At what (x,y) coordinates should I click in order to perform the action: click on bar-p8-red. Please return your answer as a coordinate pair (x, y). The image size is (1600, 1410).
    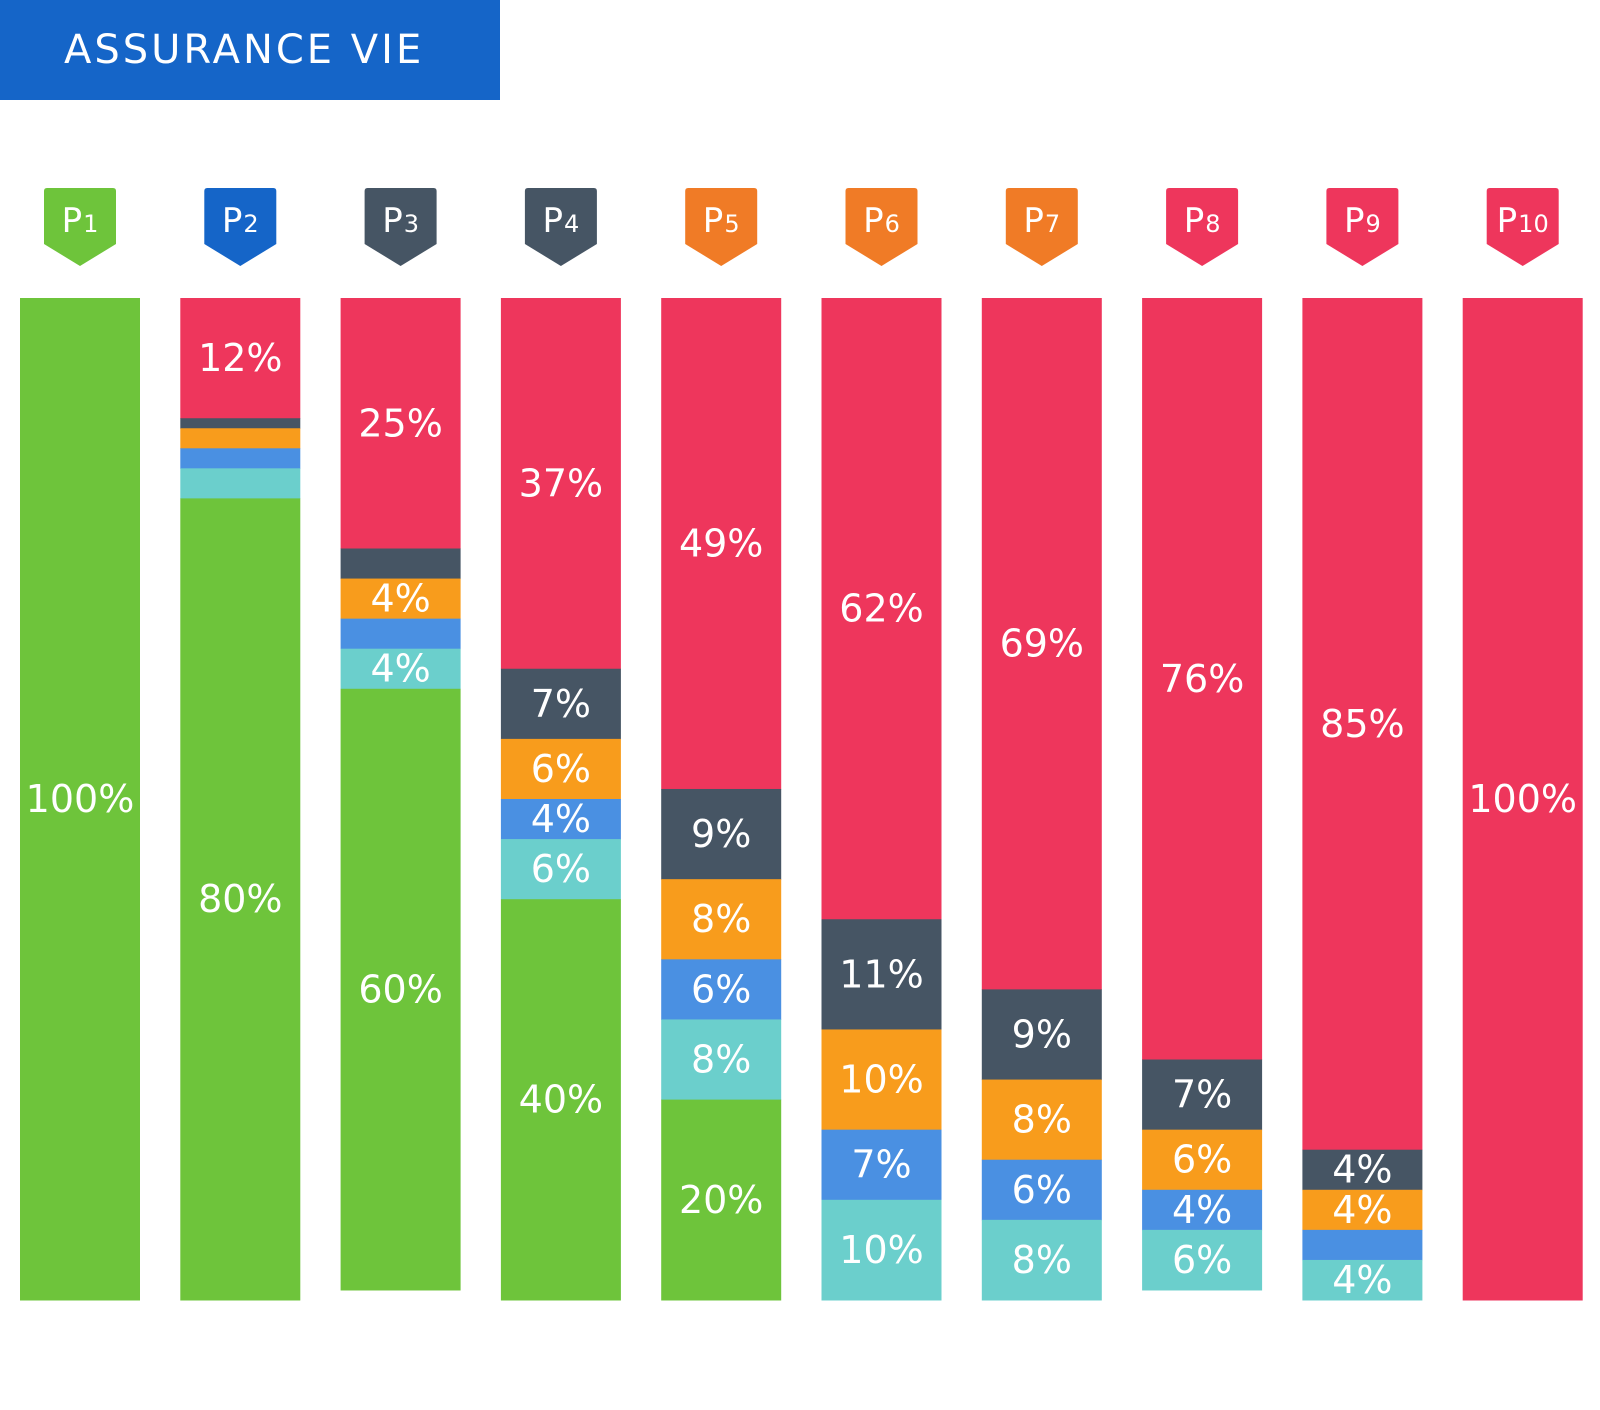
    Looking at the image, I should click on (1202, 679).